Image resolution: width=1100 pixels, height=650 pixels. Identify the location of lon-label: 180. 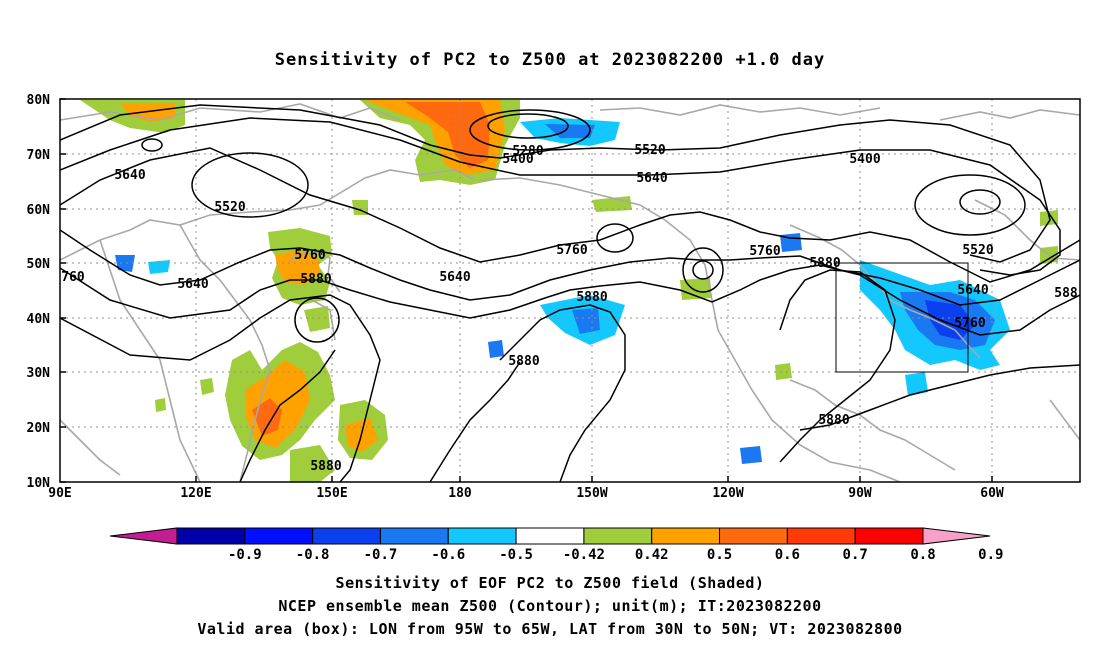
(460, 493).